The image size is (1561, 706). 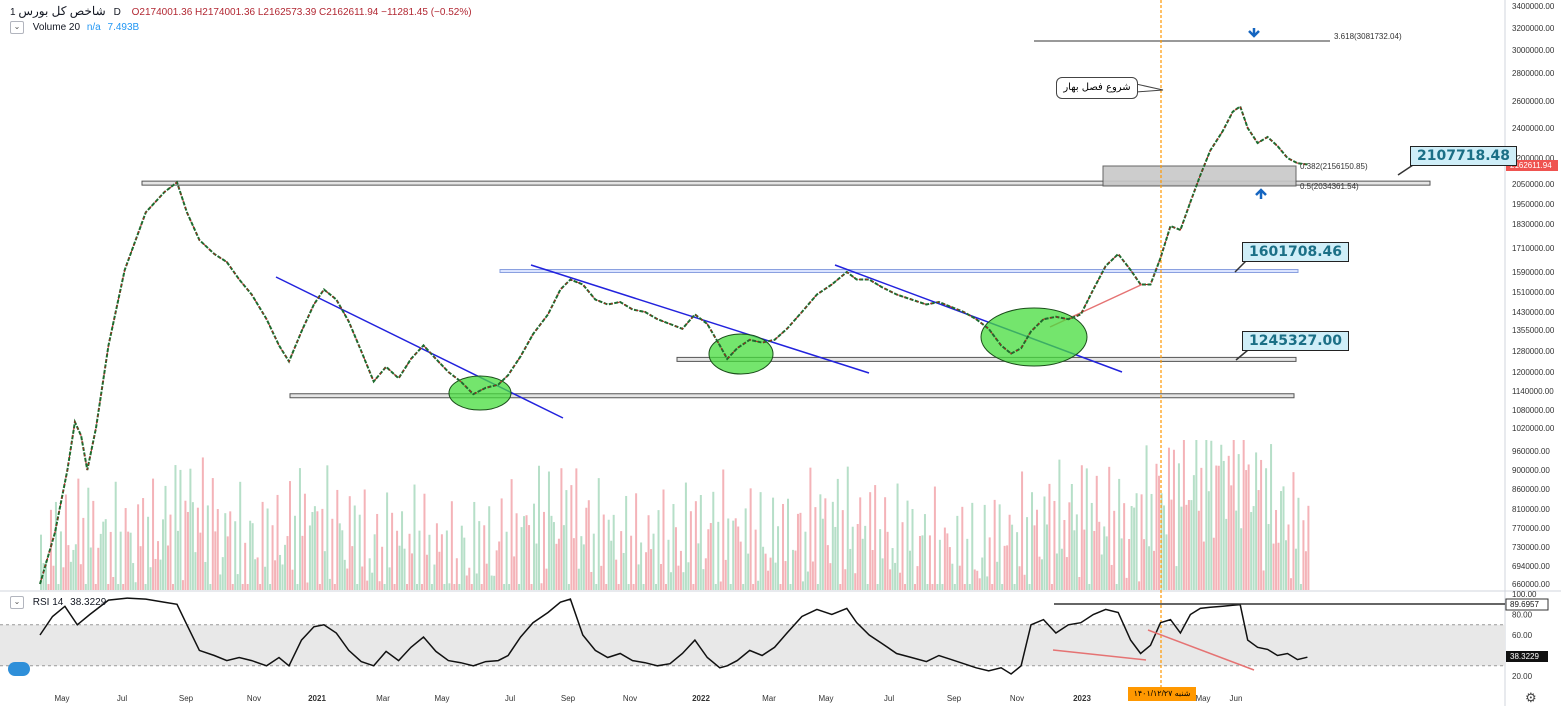 I want to click on spring-note-callout: شروع فصل بهار, so click(x=1097, y=88).